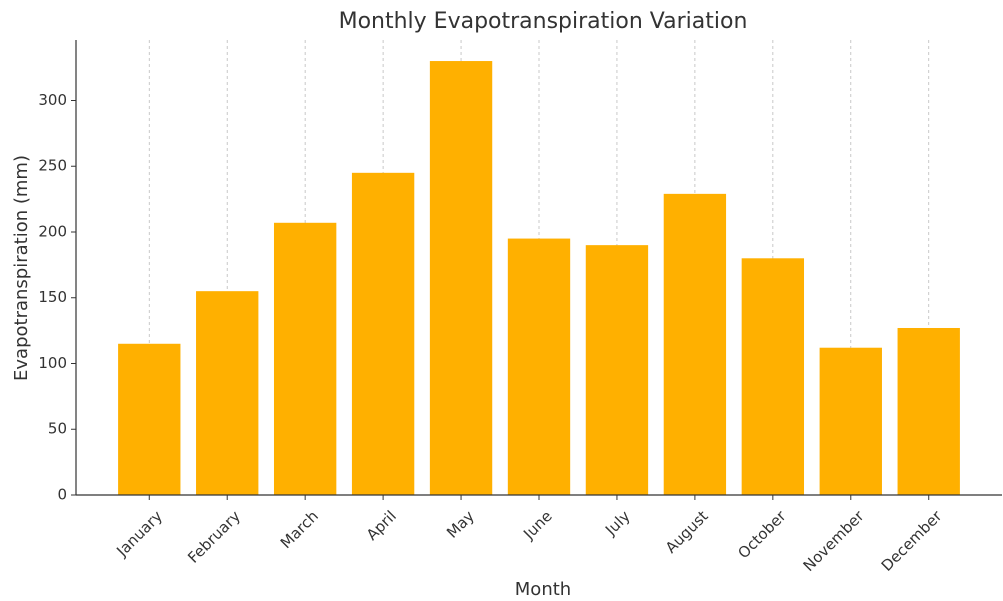  What do you see at coordinates (21, 268) in the screenshot?
I see `y-axis-label: Evapotranspiration (mm)` at bounding box center [21, 268].